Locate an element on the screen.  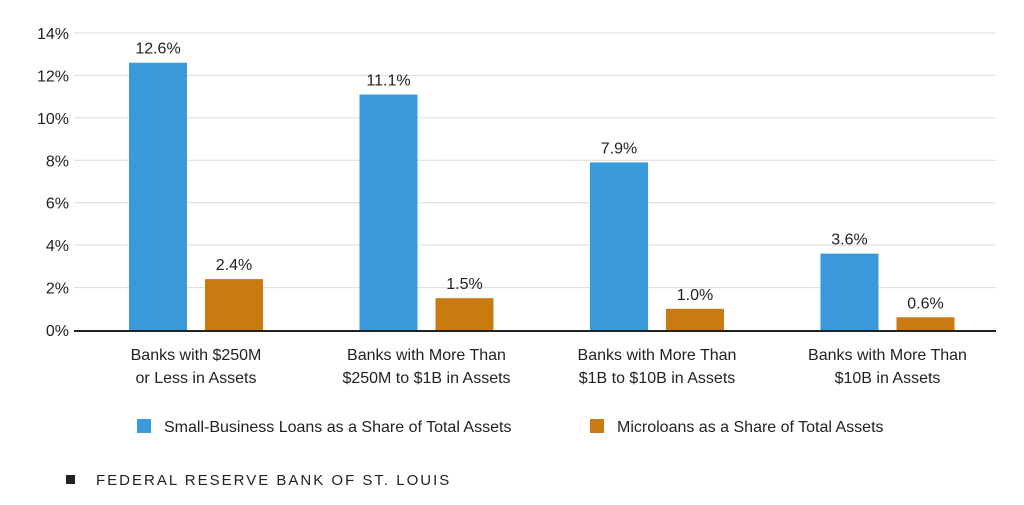
data-label: 1.0% is located at coordinates (695, 295).